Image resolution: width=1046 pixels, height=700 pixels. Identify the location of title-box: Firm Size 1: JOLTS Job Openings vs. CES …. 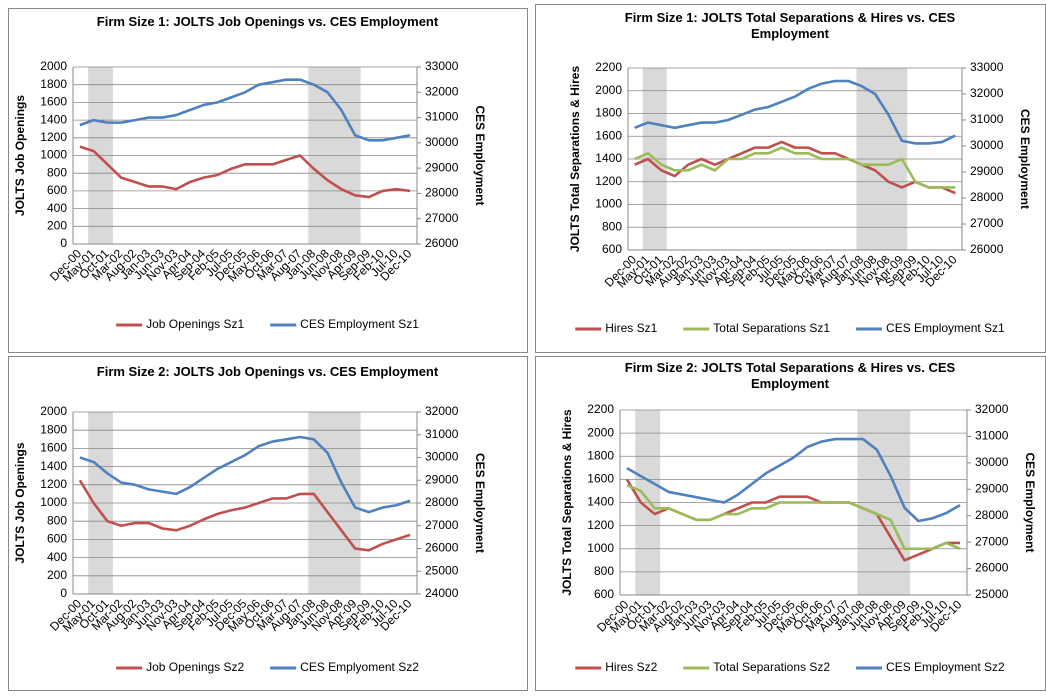
(267, 21).